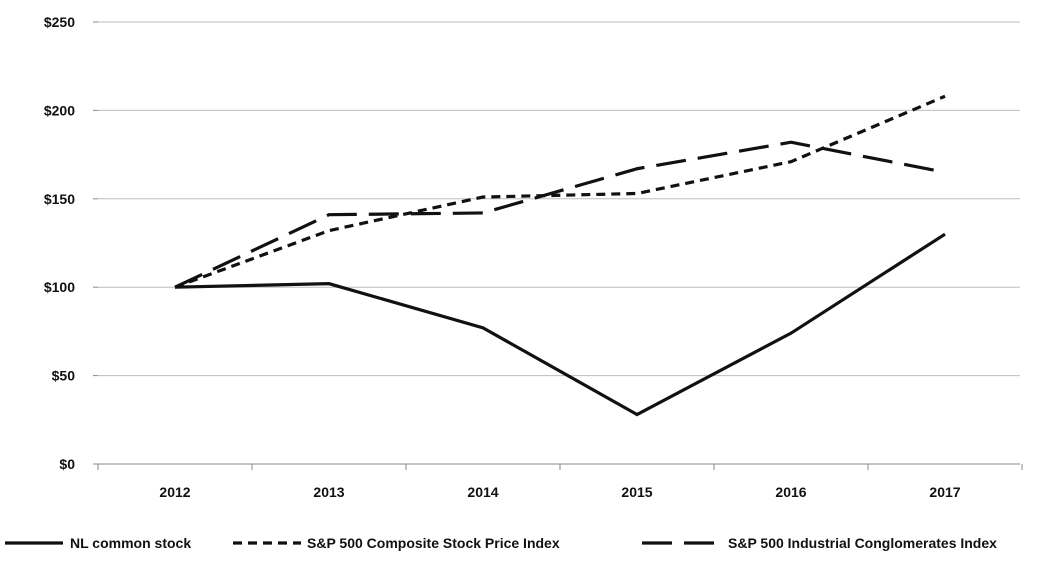 The image size is (1050, 561). Describe the element at coordinates (944, 492) in the screenshot. I see `x-tick-label: 2017` at that location.